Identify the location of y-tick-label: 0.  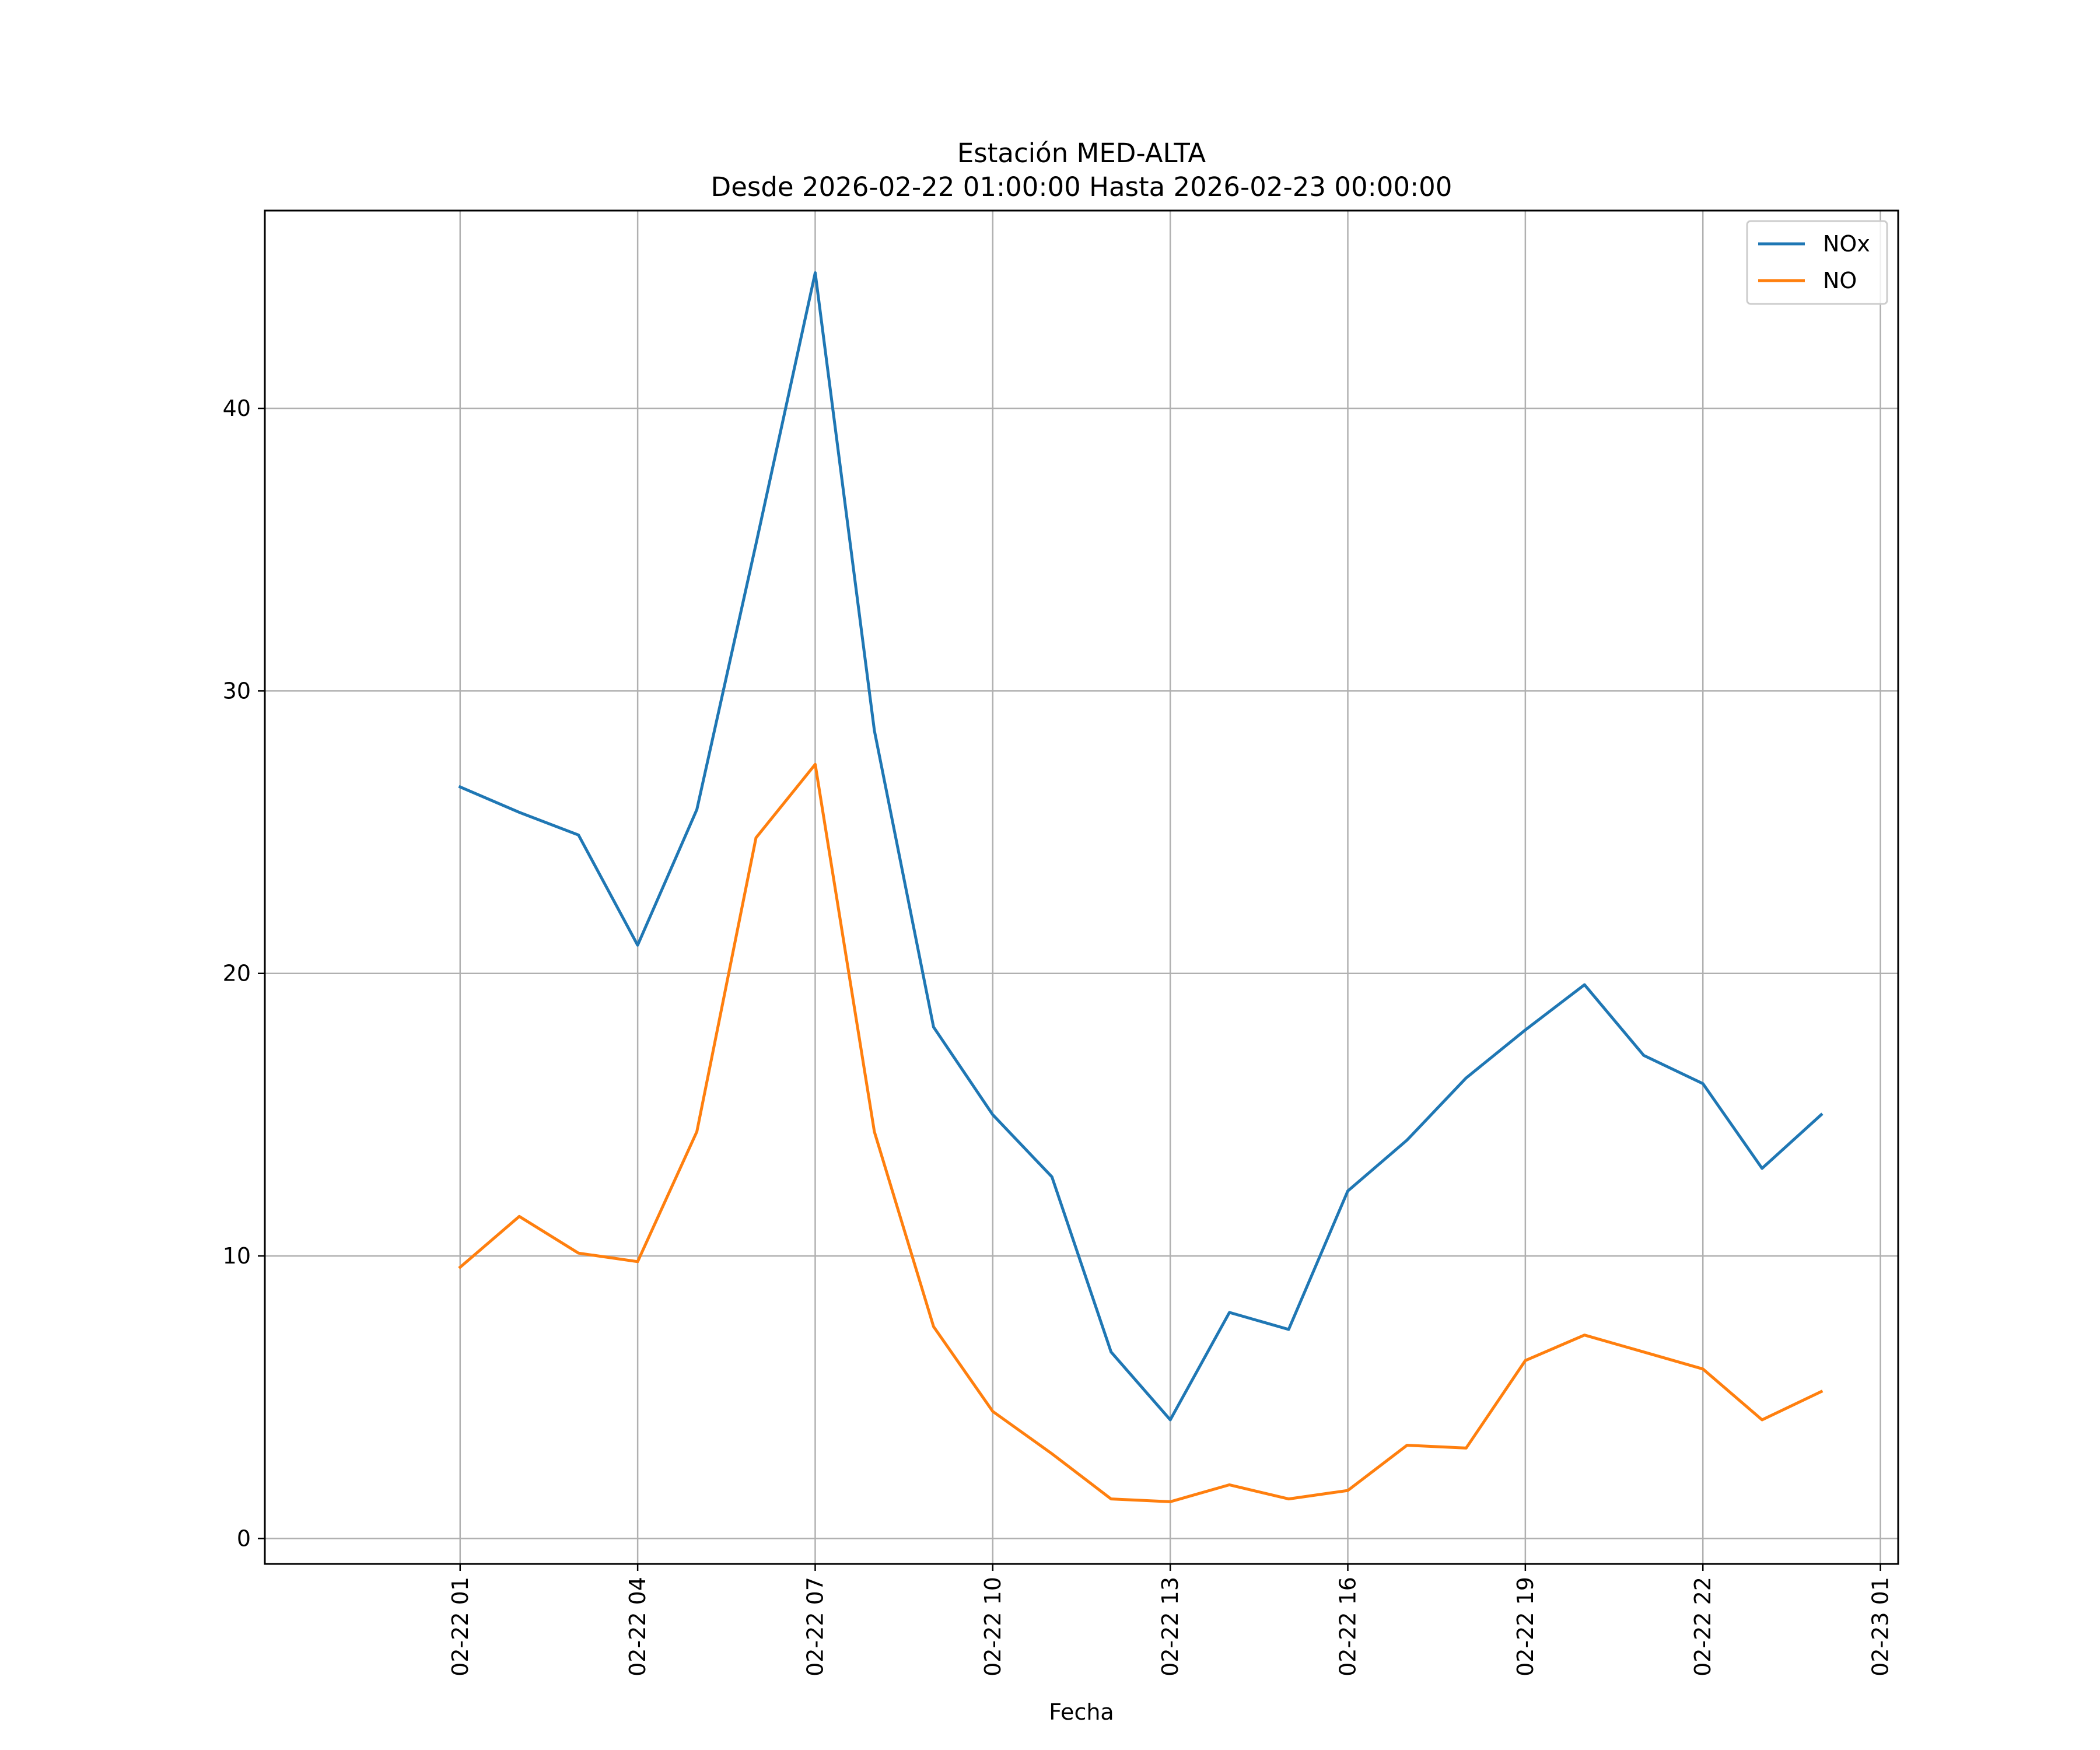
(244, 1538).